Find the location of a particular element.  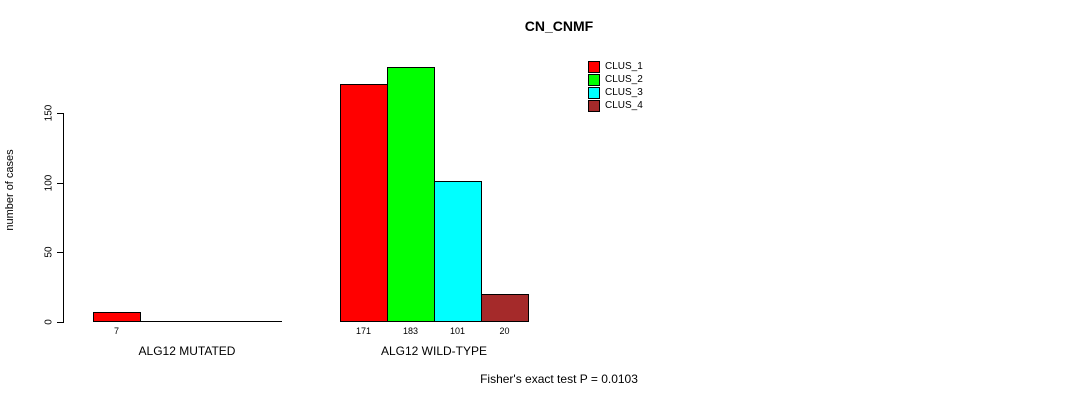

y-axis-label: number of cases is located at coordinates (10, 190).